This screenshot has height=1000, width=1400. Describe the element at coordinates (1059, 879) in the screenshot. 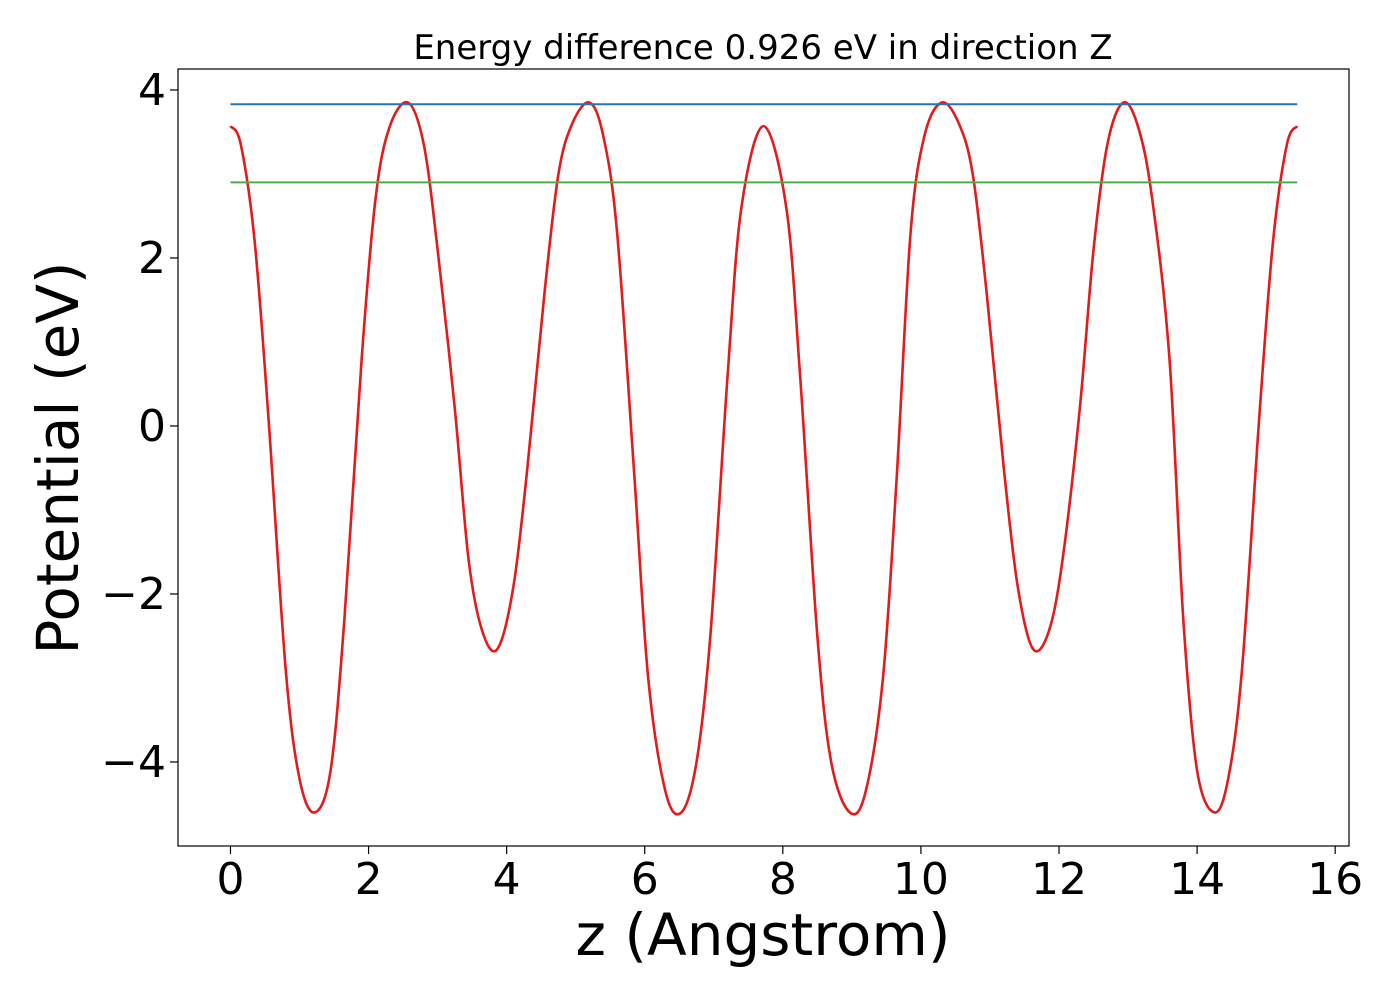

I see `x-tick-label: 12` at that location.